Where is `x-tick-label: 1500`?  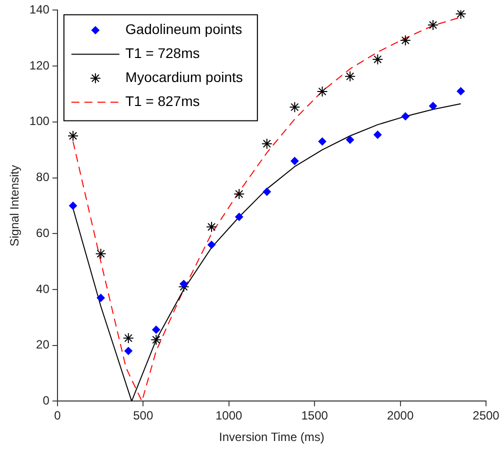
x-tick-label: 1500 is located at coordinates (314, 415).